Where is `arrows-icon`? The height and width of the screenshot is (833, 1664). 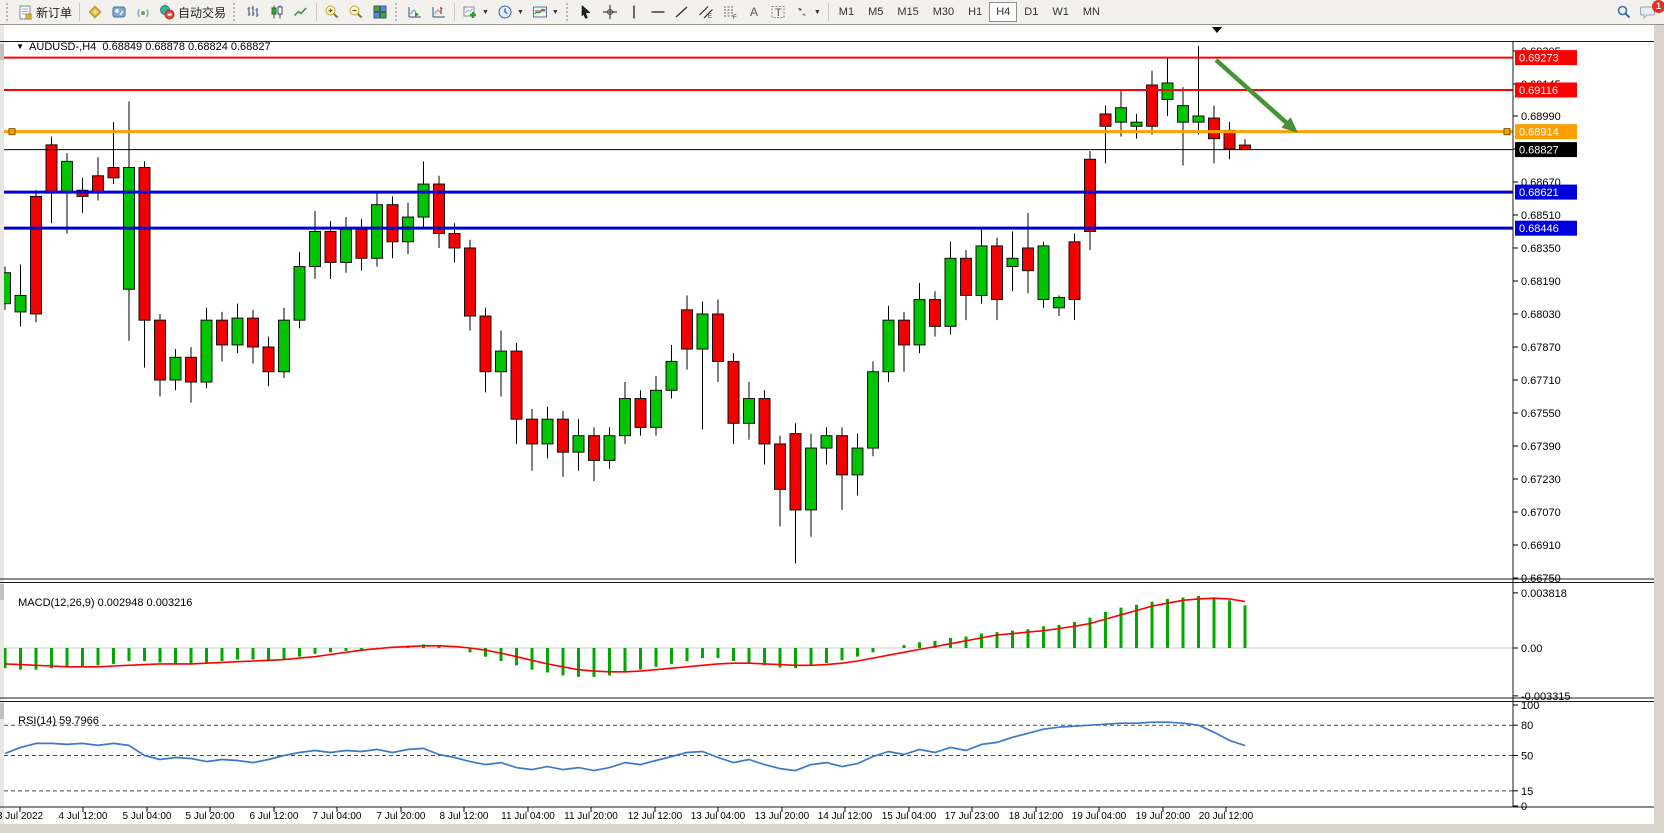 arrows-icon is located at coordinates (801, 12).